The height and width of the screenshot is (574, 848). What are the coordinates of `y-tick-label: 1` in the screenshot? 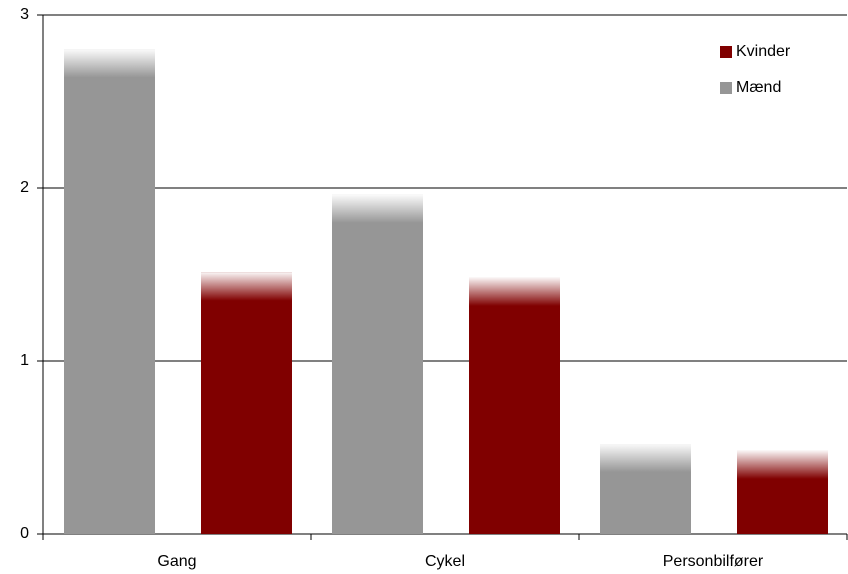 It's located at (24, 360).